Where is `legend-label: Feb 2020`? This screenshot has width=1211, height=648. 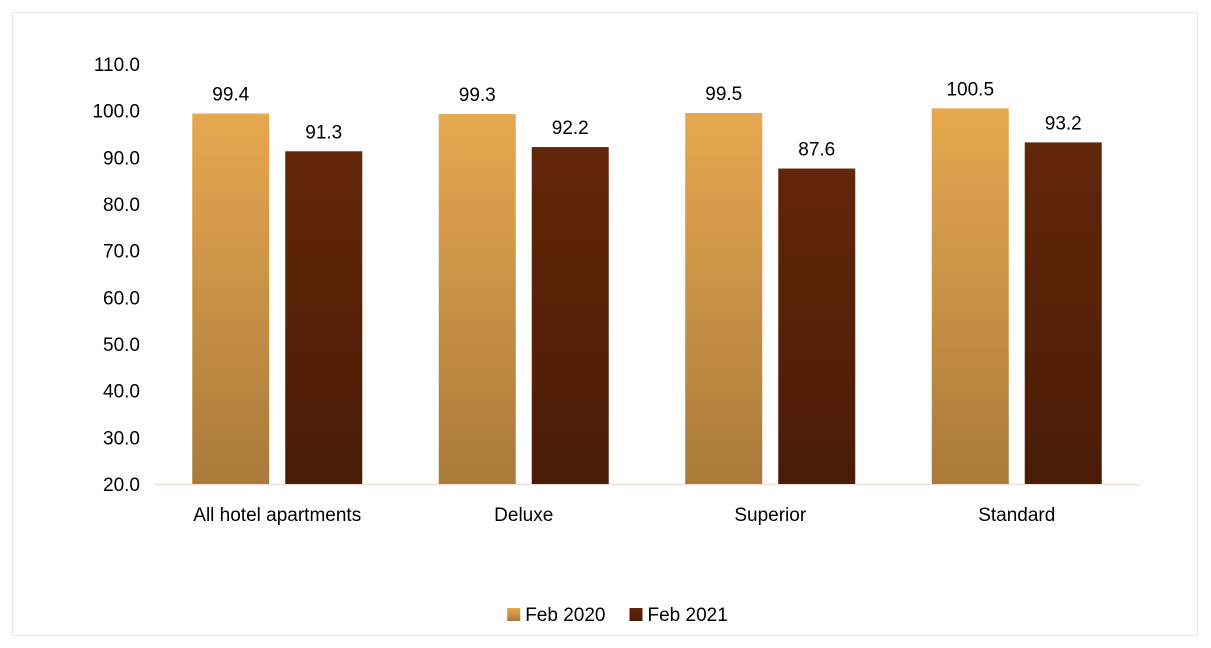
legend-label: Feb 2020 is located at coordinates (565, 615).